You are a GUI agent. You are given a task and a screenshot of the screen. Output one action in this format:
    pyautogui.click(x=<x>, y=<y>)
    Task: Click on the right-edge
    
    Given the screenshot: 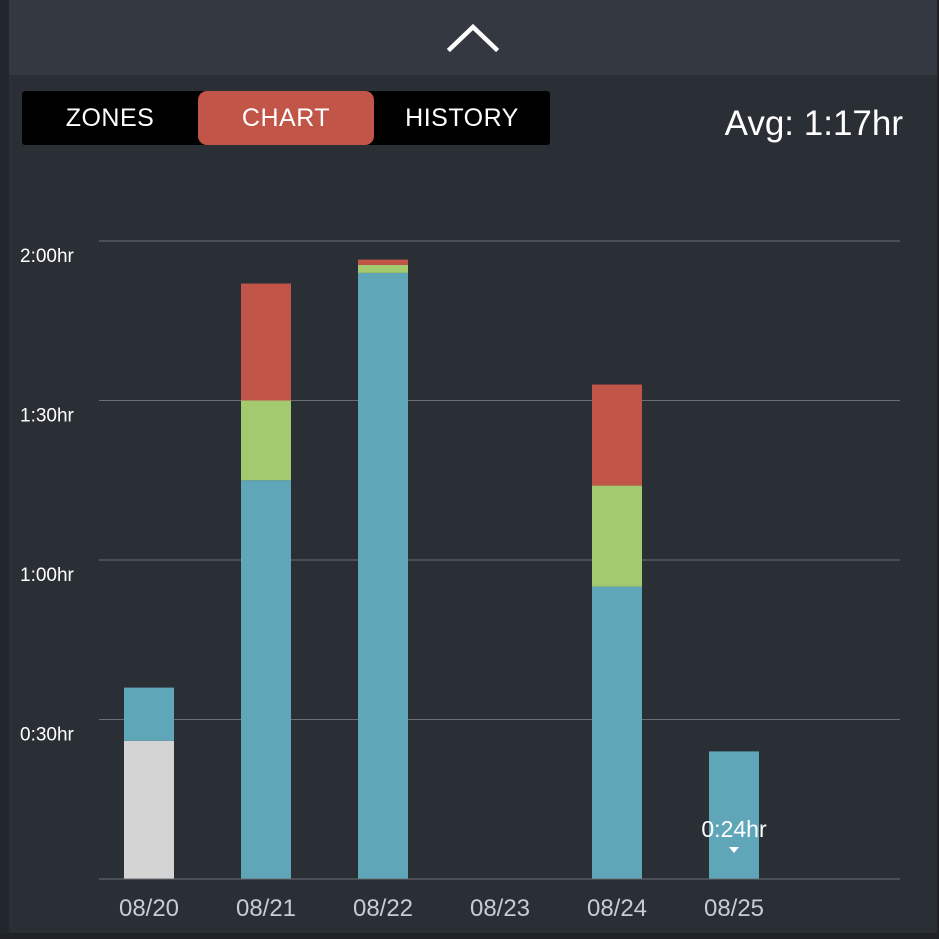 What is the action you would take?
    pyautogui.click(x=938, y=469)
    